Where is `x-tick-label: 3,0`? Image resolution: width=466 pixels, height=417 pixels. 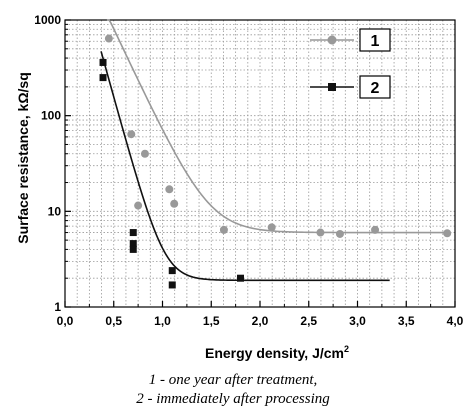
x-tick-label: 3,0 is located at coordinates (357, 321).